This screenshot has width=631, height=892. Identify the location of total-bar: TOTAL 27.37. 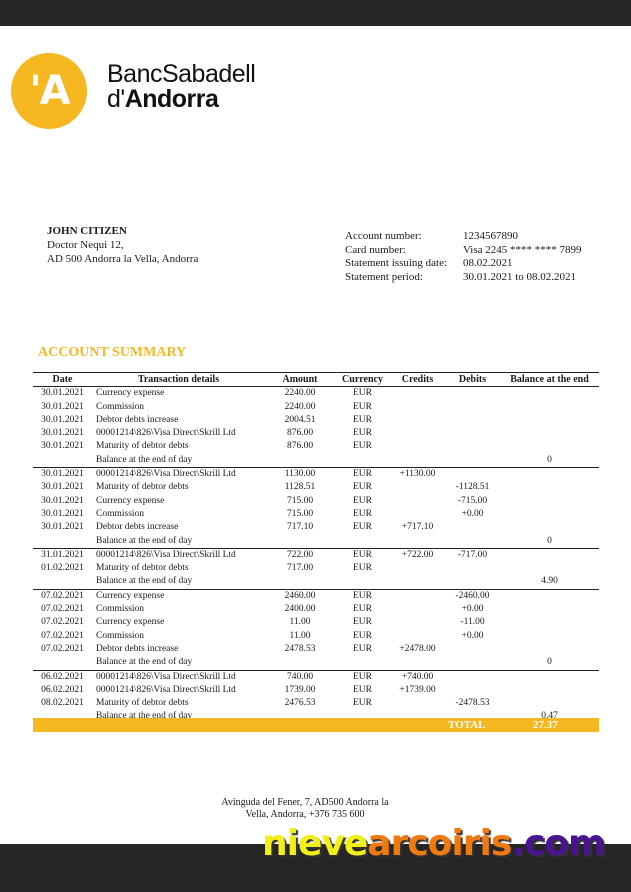
(316, 725).